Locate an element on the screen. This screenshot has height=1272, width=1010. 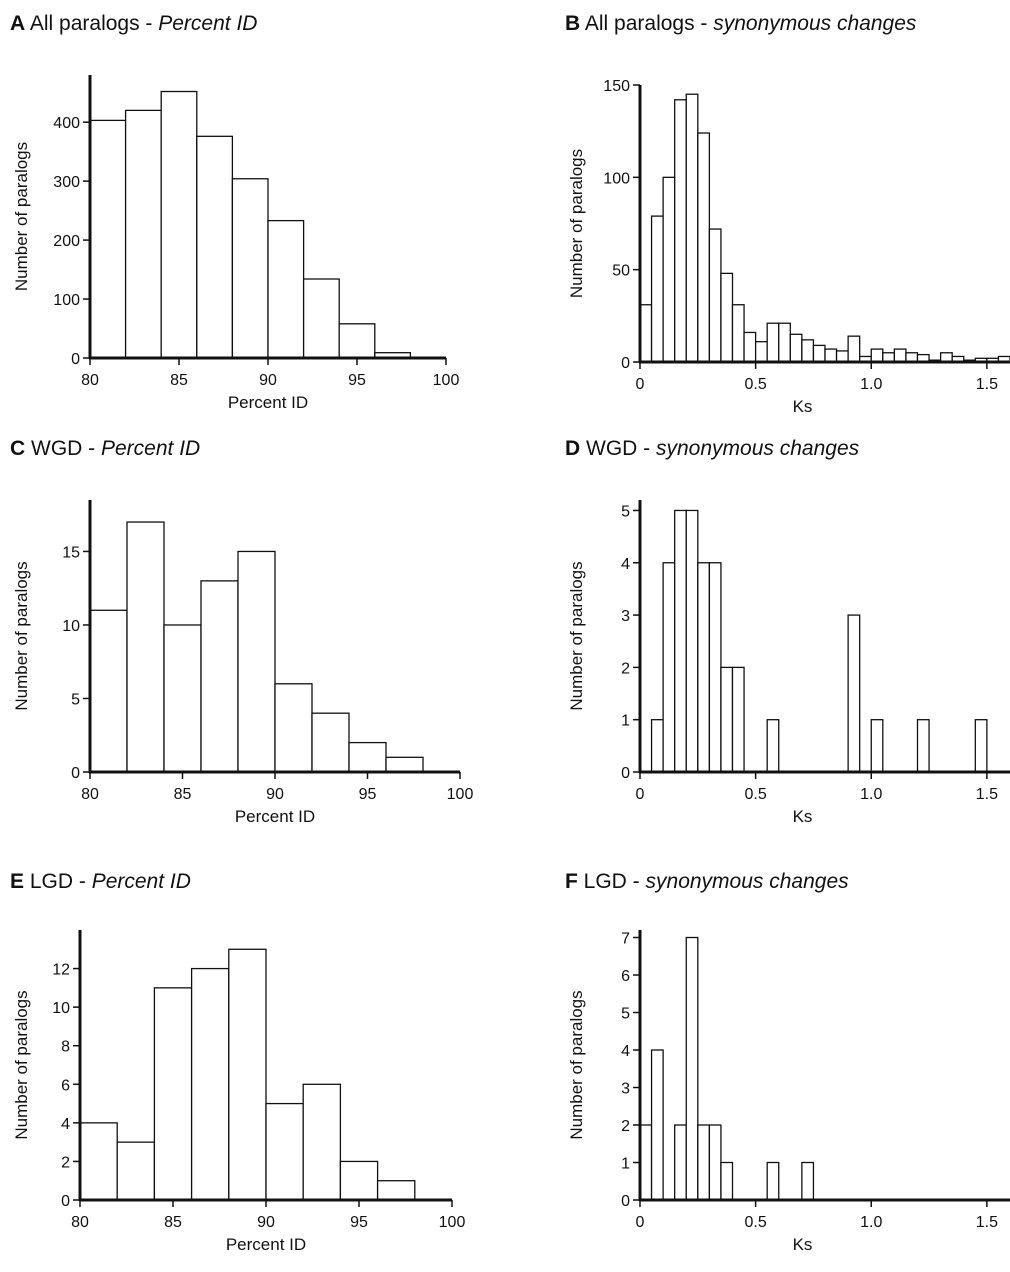
histogram-plot: 0 1 2 3 4 5 6 7 0 0.5 1.0 1.5 Ks Number of paralogs is located at coordinates (788, 1092).